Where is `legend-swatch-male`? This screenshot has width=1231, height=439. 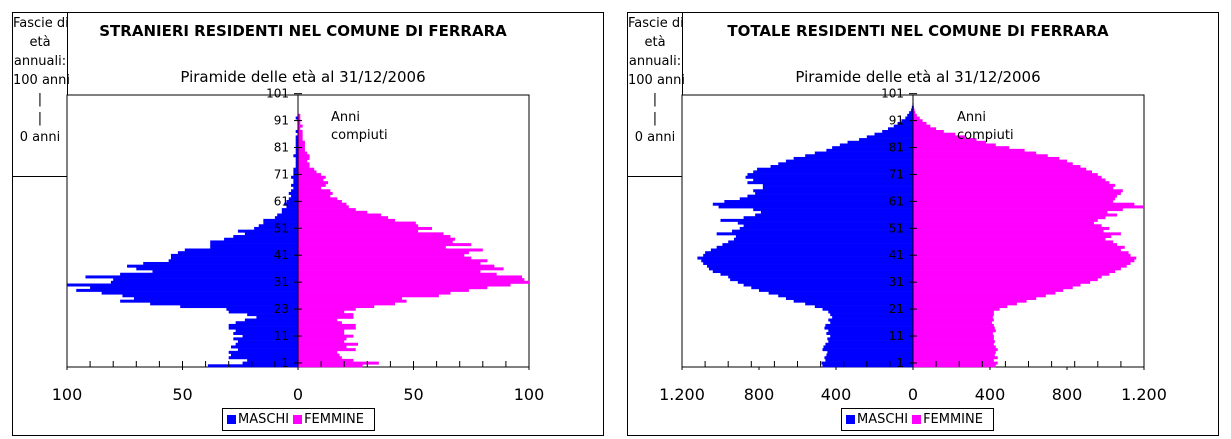 legend-swatch-male is located at coordinates (231, 419).